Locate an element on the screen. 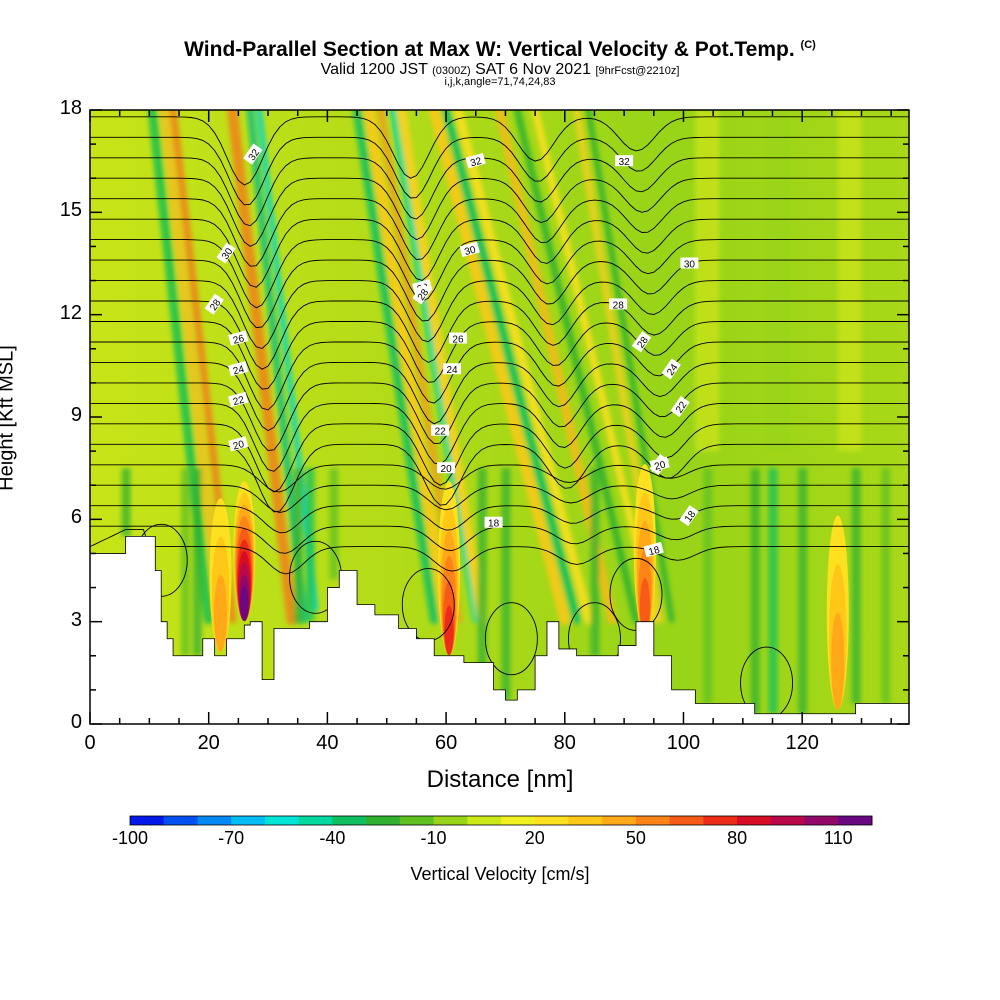 The width and height of the screenshot is (1000, 1000). x-tick-label: 60 is located at coordinates (446, 743).